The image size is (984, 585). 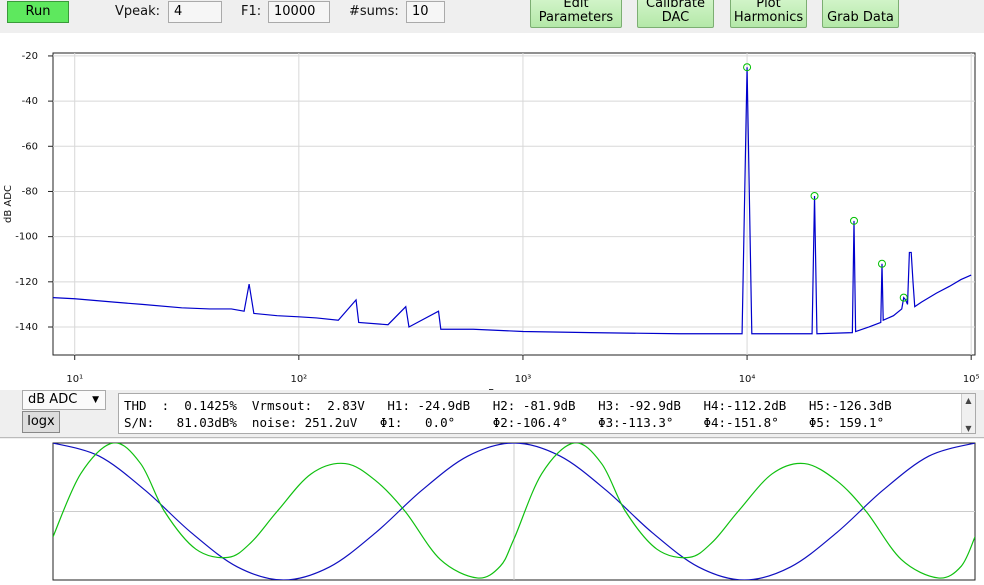 What do you see at coordinates (26, 237) in the screenshot?
I see `y-tick-label: -100` at bounding box center [26, 237].